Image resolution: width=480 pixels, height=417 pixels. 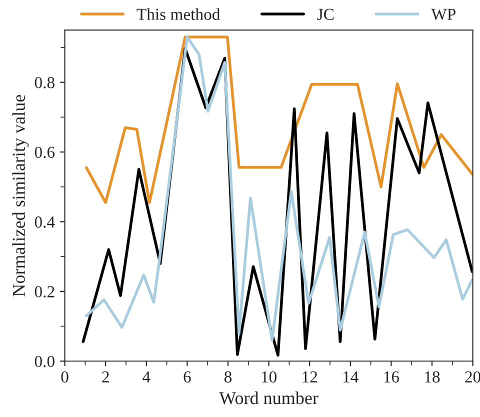 What do you see at coordinates (443, 14) in the screenshot?
I see `legend-label: WP` at bounding box center [443, 14].